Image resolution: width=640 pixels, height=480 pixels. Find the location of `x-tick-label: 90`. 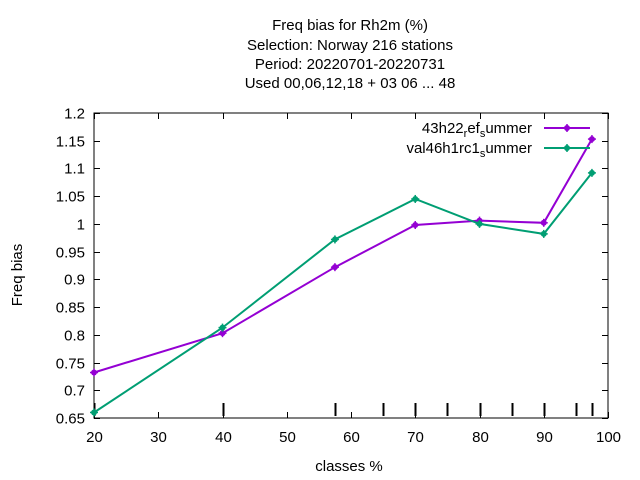

x-tick-label: 90 is located at coordinates (544, 437).